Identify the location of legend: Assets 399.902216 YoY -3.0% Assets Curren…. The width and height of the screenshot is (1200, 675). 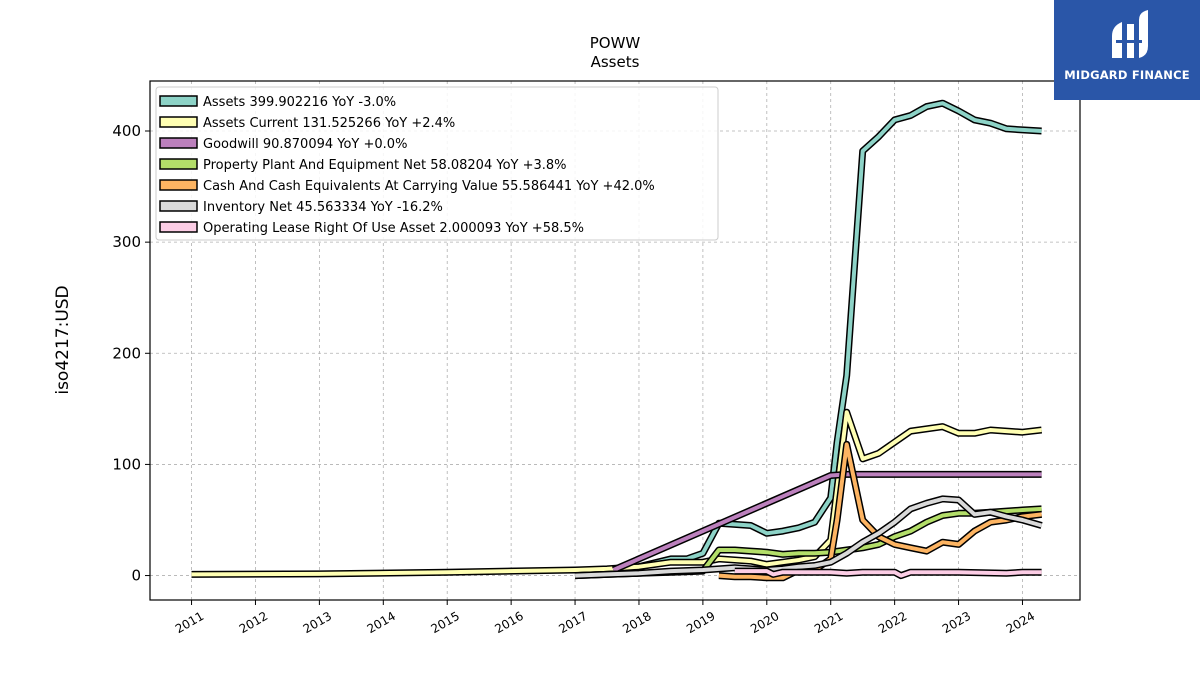
(437, 163).